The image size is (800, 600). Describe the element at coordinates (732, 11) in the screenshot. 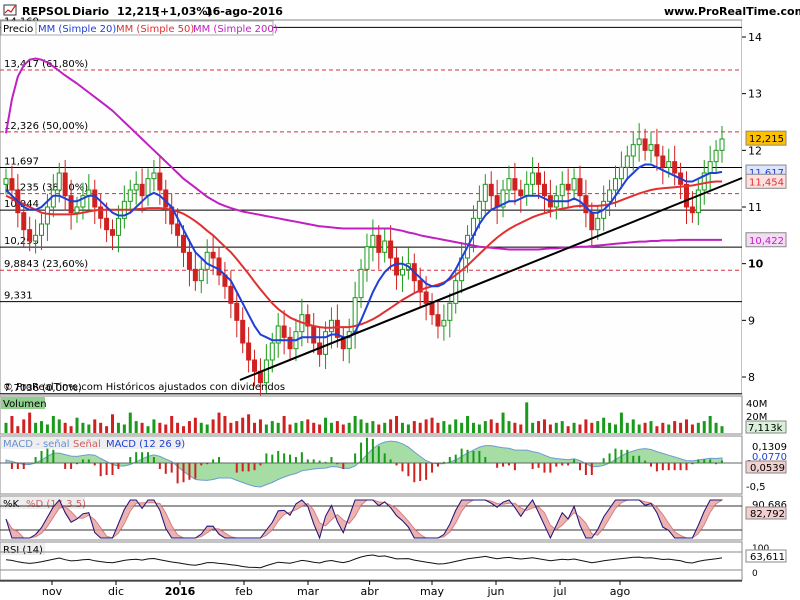

I see `site-url: www.ProRealTime.com` at that location.